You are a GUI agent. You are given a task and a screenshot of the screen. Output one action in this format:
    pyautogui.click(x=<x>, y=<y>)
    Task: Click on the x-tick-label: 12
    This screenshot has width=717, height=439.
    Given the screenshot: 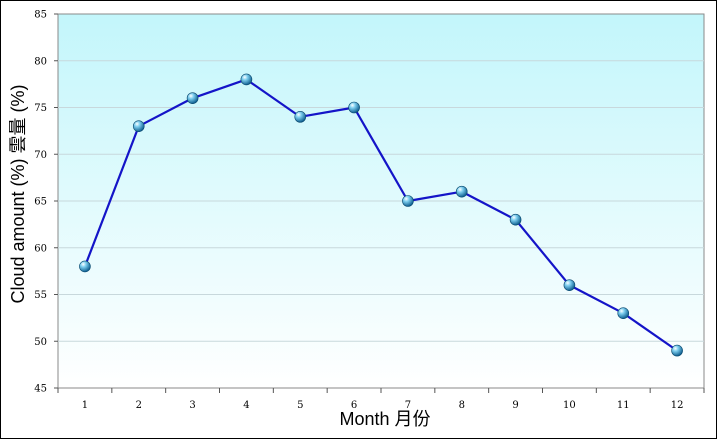 What is the action you would take?
    pyautogui.click(x=677, y=405)
    